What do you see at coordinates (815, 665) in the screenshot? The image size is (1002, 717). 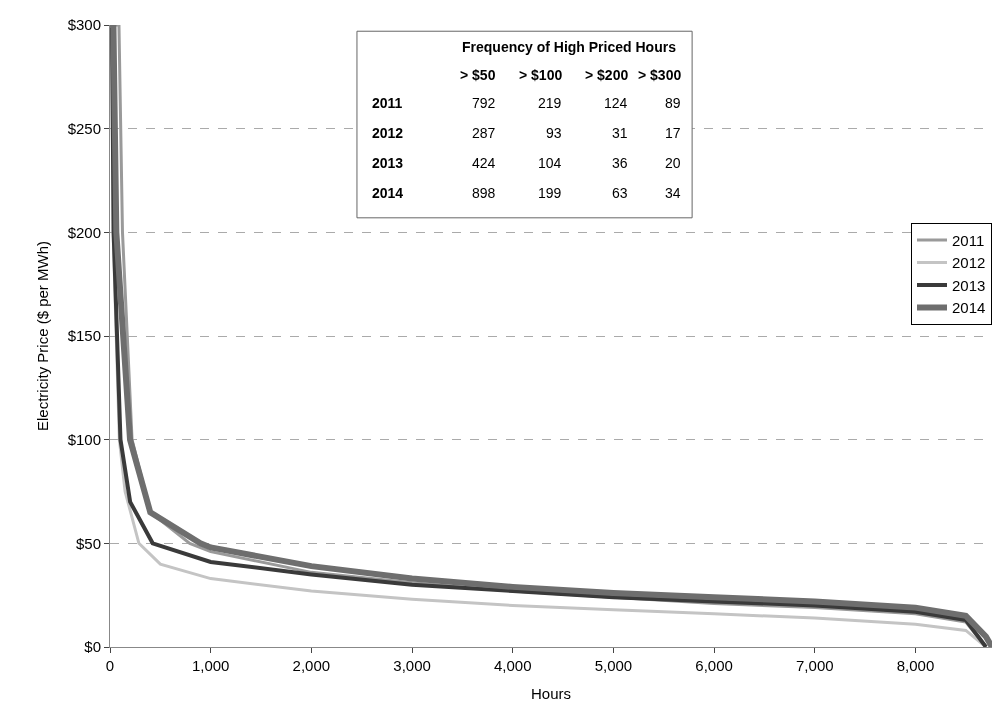 I see `x-tick-label: 7,000` at bounding box center [815, 665].